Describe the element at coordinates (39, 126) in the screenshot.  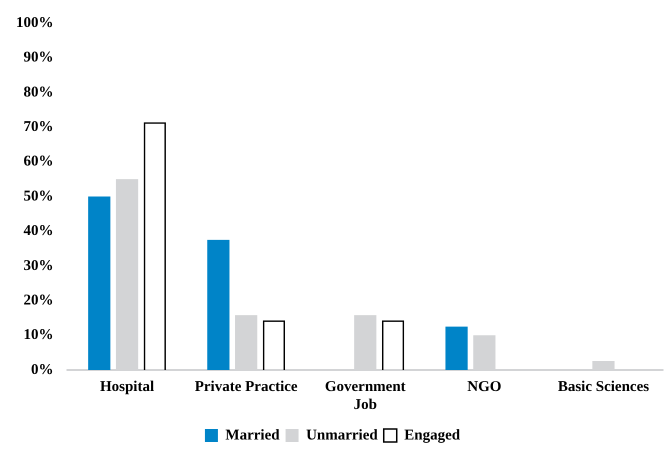
I see `y-tick-label: 70%` at that location.